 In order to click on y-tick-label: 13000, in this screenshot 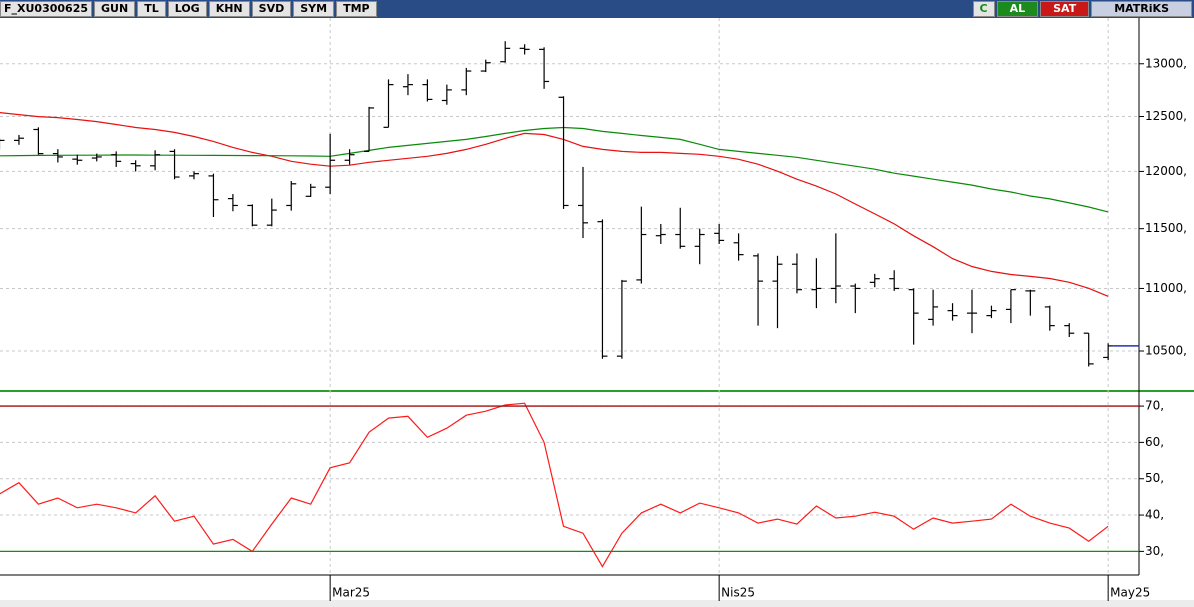, I will do `click(1166, 63)`.